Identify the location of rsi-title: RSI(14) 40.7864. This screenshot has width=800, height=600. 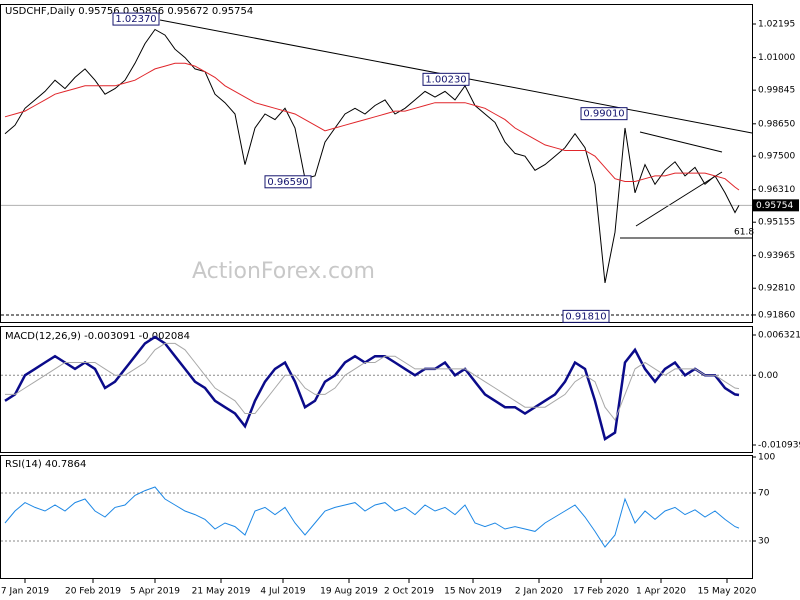
(45, 464).